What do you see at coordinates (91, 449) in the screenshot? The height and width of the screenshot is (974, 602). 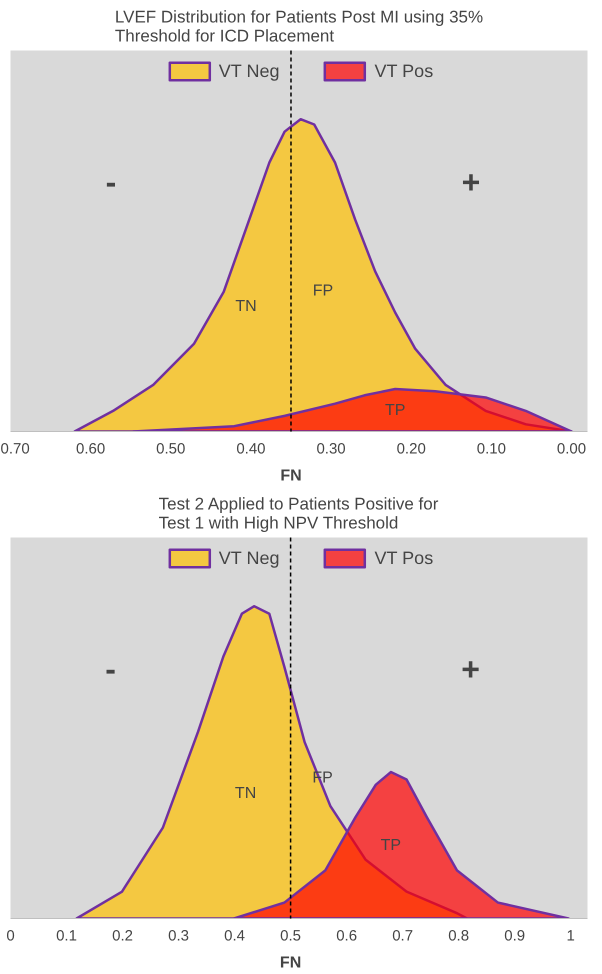 I see `x-tick-label: 0.60` at bounding box center [91, 449].